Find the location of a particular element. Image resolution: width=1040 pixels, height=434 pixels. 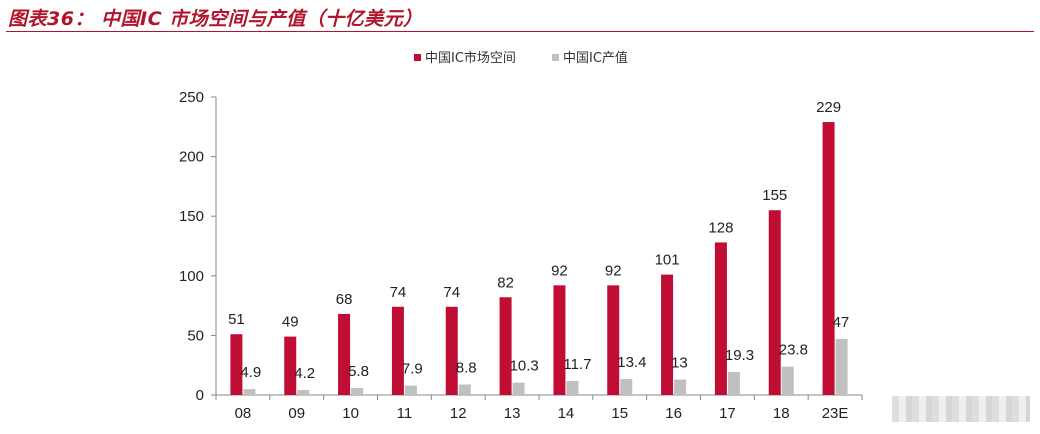

data-label-market: 49 is located at coordinates (290, 322).